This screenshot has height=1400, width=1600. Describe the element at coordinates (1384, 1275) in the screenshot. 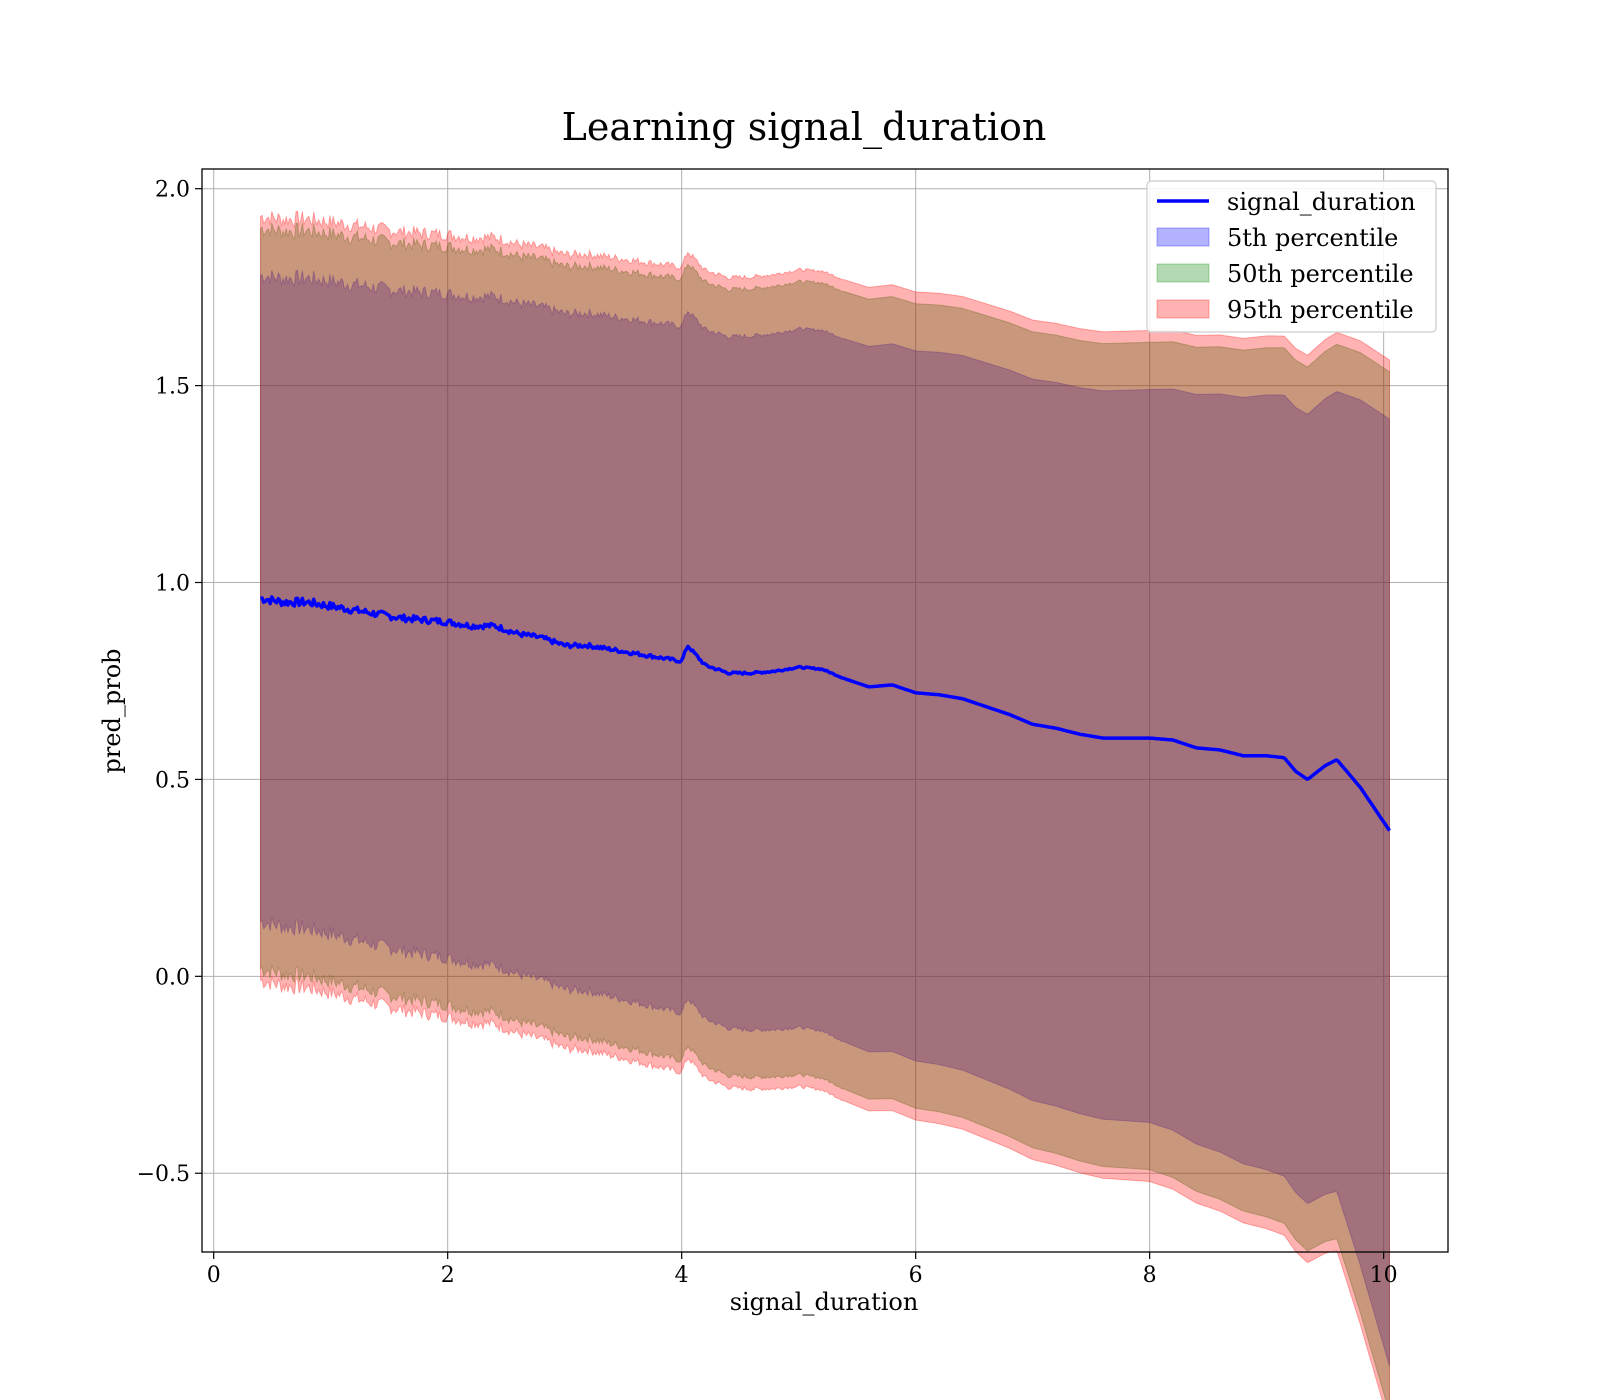

I see `x-tick-label: 10` at that location.